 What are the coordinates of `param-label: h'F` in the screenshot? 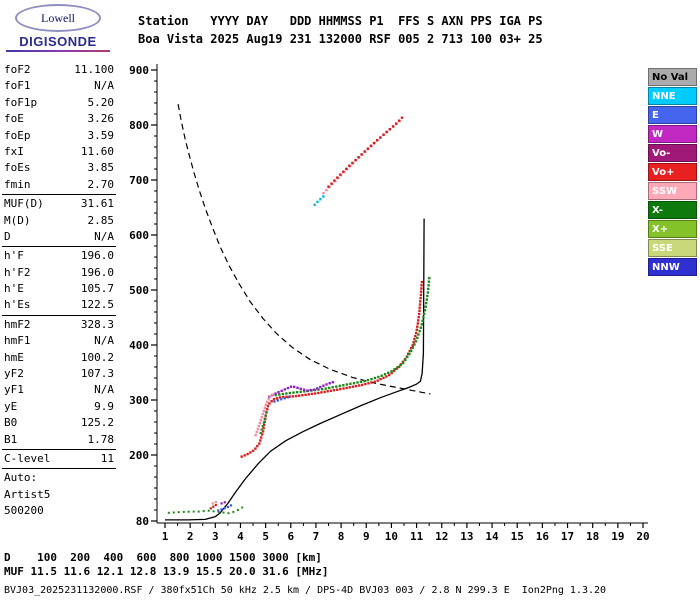 It's located at (14, 256).